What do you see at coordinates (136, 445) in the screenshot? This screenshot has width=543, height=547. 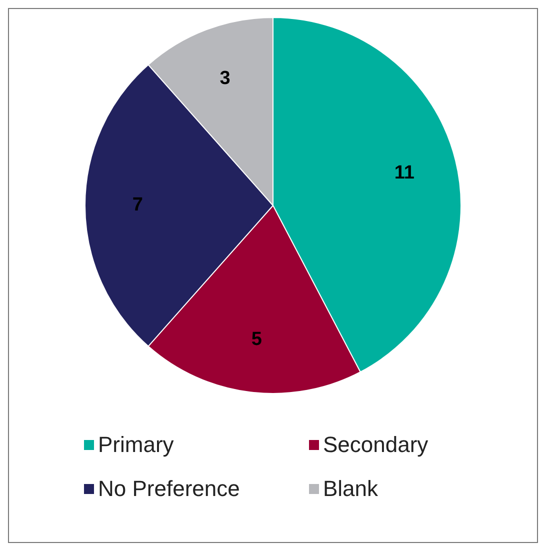 I see `legend-label: Primary` at bounding box center [136, 445].